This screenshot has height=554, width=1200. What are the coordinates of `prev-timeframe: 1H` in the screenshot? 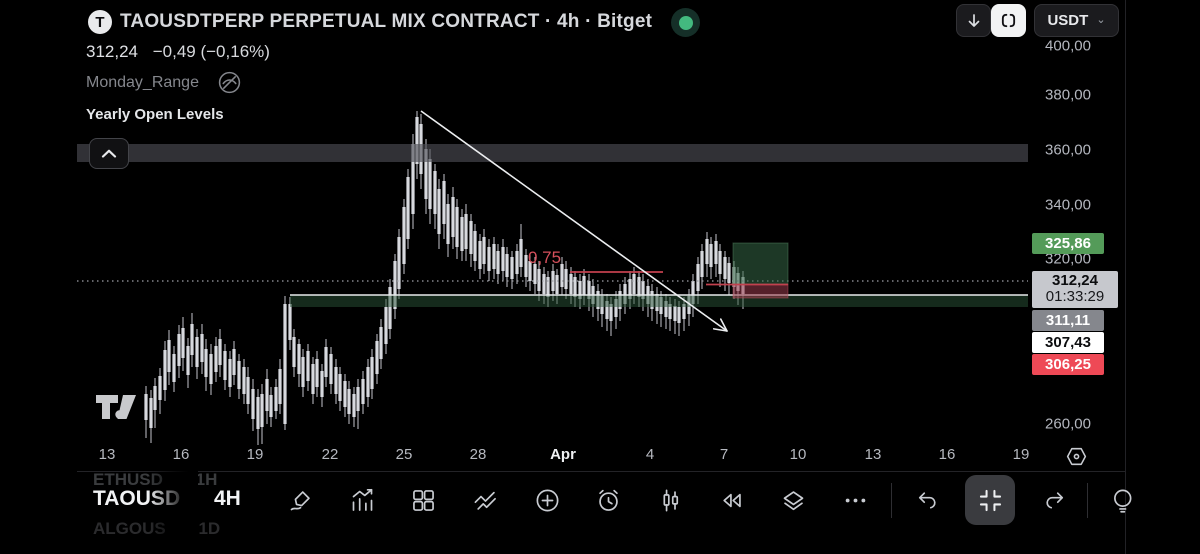 It's located at (206, 479).